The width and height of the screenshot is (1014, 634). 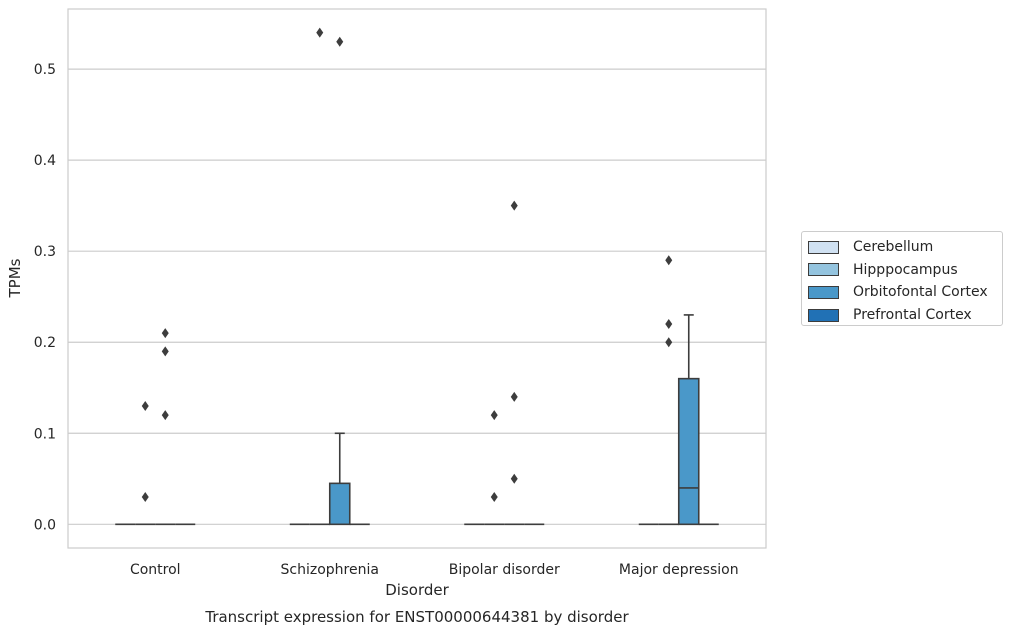 I want to click on legend-item: Cerebellum, so click(x=905, y=247).